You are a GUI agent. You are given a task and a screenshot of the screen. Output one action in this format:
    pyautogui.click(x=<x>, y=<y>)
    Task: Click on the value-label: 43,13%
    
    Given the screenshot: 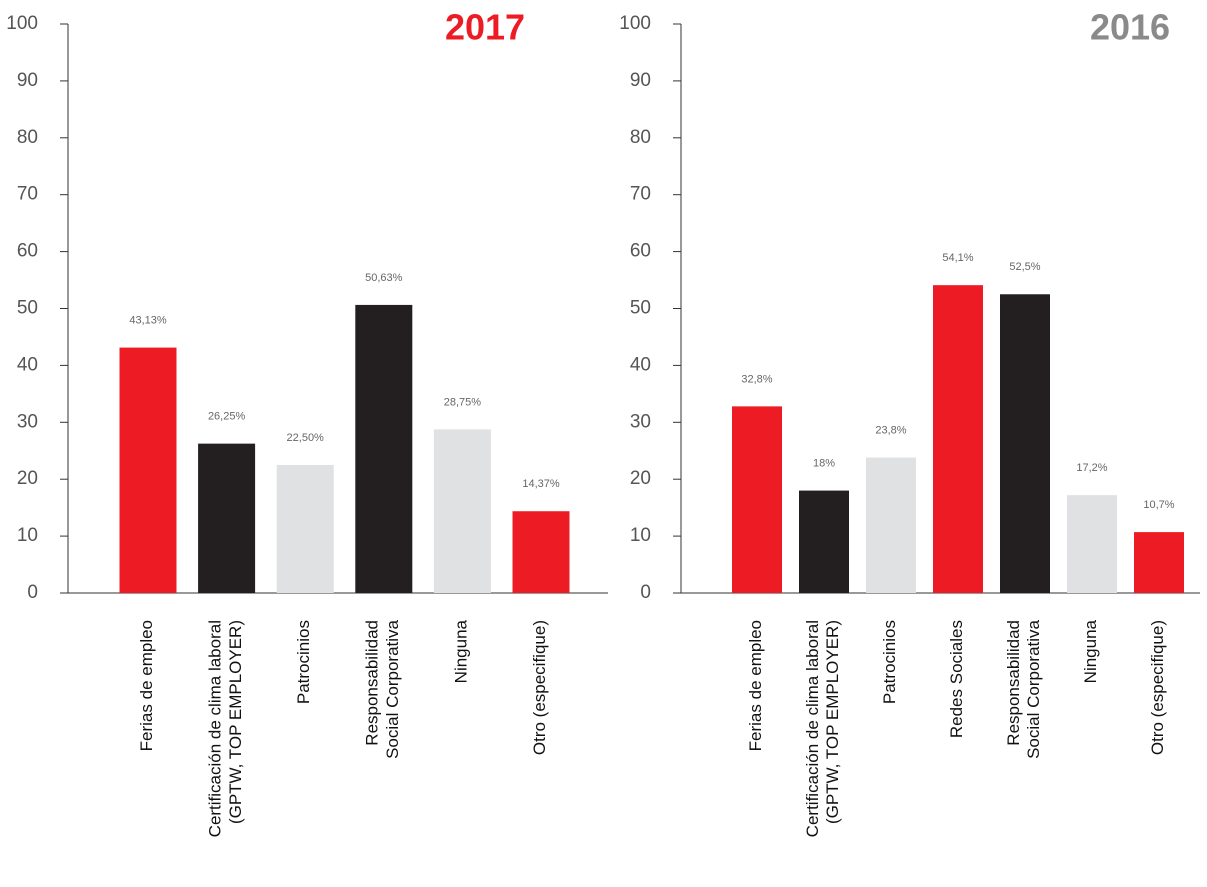 What is the action you would take?
    pyautogui.click(x=148, y=320)
    